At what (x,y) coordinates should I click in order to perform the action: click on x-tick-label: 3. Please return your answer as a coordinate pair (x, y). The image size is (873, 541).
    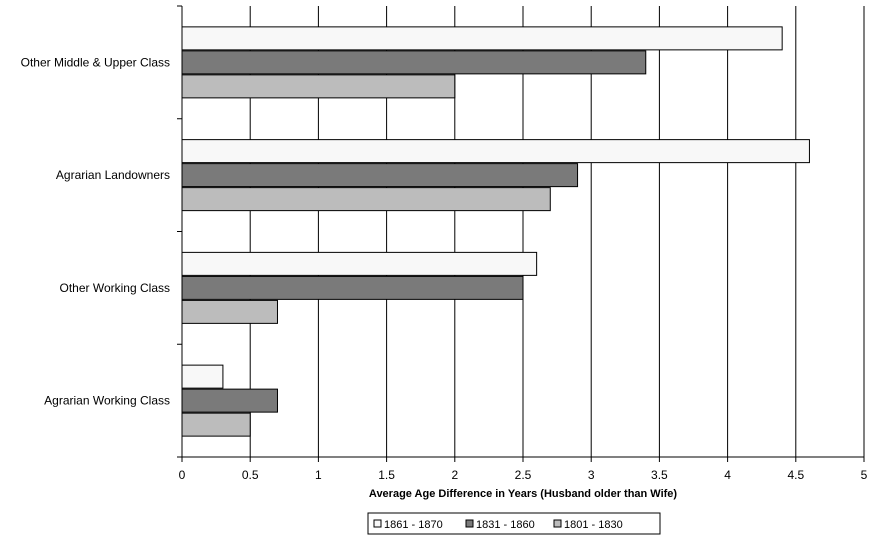
    Looking at the image, I should click on (591, 475).